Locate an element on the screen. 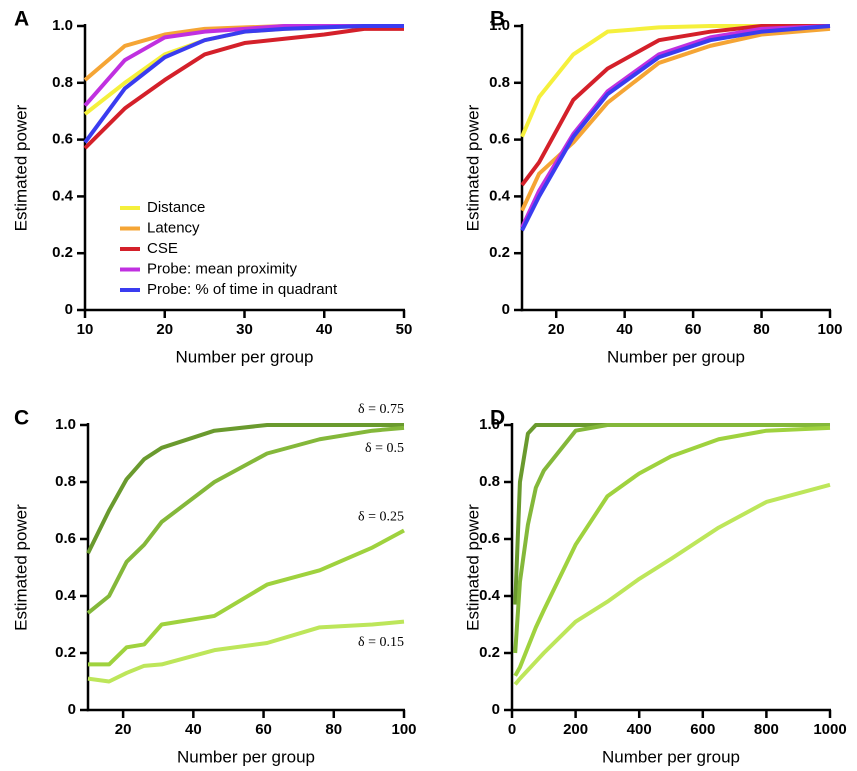 This screenshot has height=771, width=857. legend-label: Latency is located at coordinates (173, 227).